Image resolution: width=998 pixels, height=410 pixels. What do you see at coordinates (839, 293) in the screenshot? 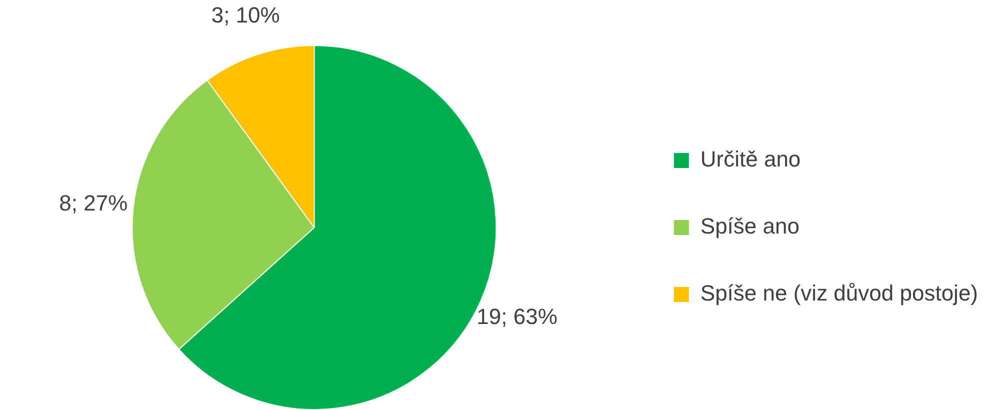
I see `legend-label: Spíše ne (viz důvod postoje)` at bounding box center [839, 293].